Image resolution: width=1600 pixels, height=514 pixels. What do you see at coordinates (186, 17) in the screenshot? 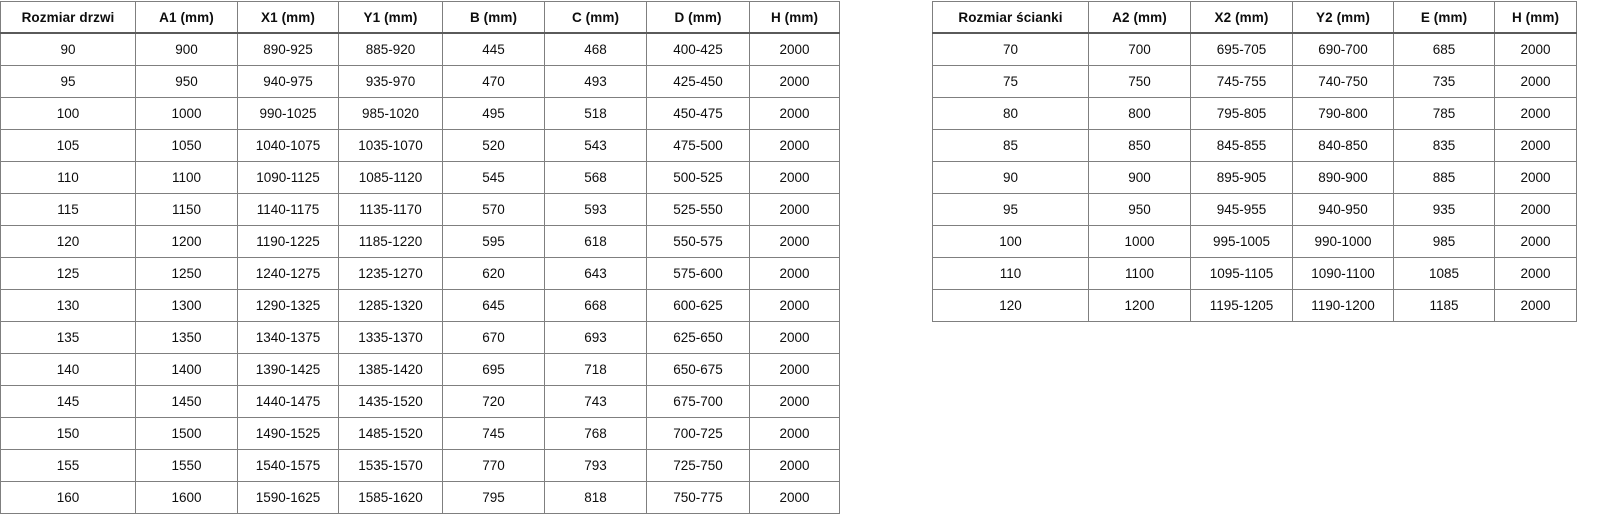
I see `doors-column-header: A1 (mm)` at bounding box center [186, 17].